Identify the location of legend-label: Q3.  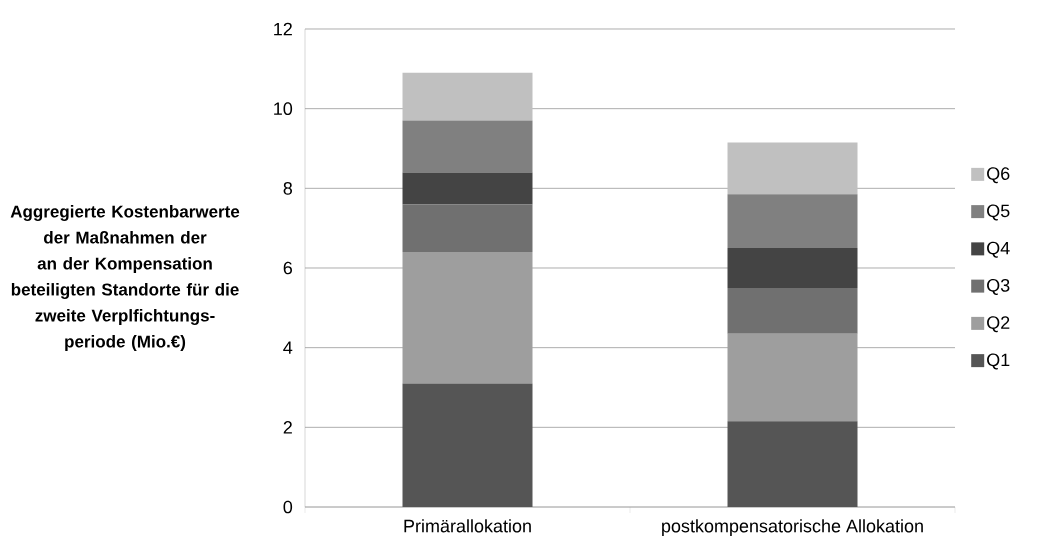
(998, 287).